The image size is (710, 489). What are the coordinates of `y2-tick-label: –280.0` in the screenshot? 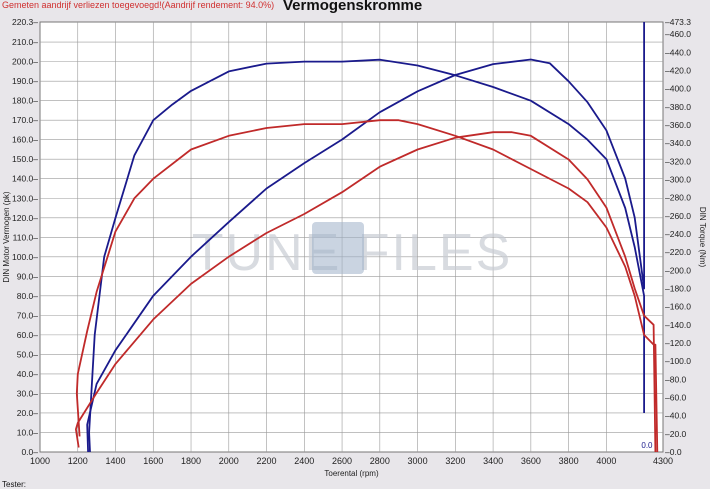 It's located at (678, 198).